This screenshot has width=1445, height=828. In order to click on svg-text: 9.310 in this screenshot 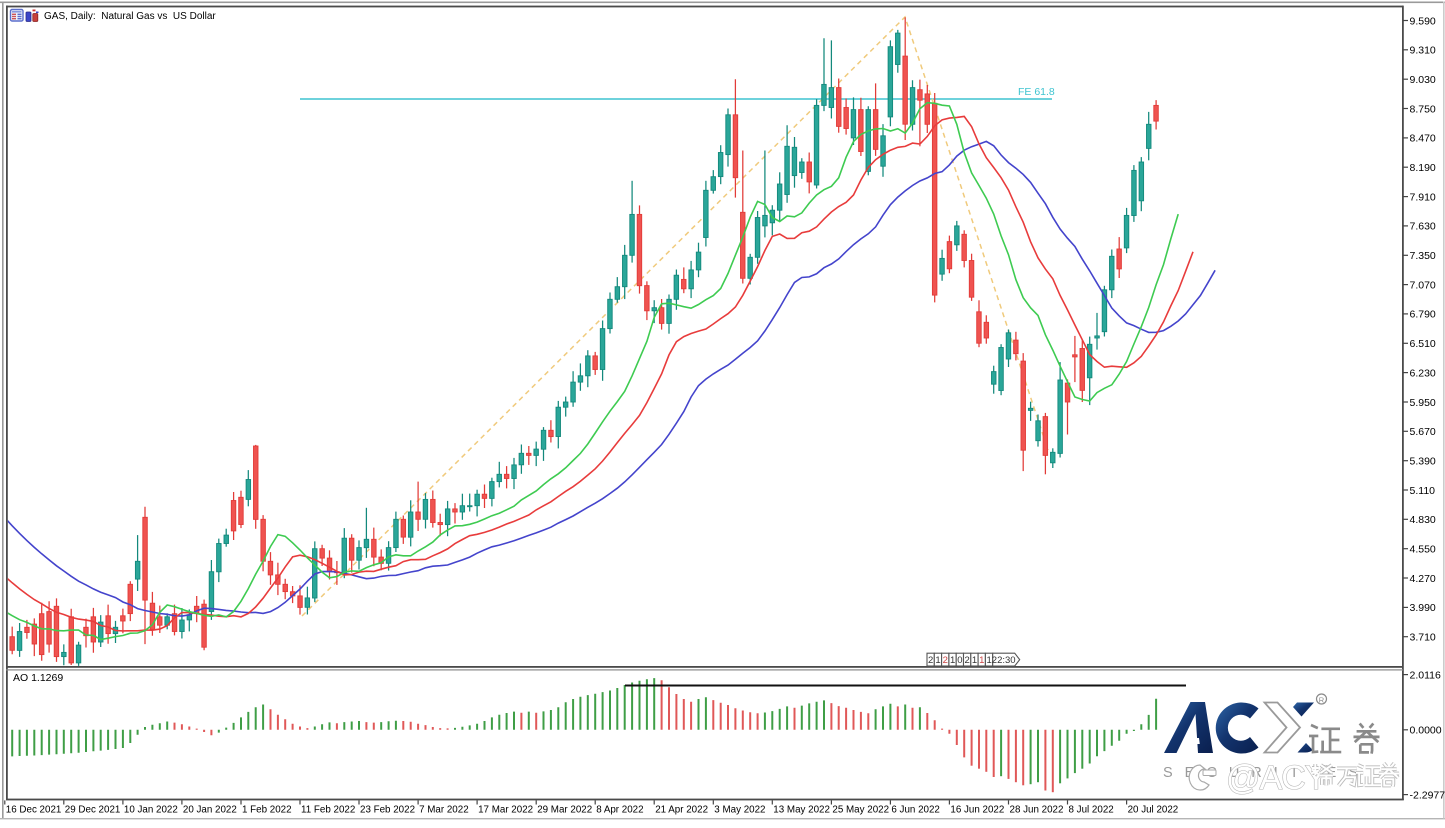, I will do `click(1423, 51)`.